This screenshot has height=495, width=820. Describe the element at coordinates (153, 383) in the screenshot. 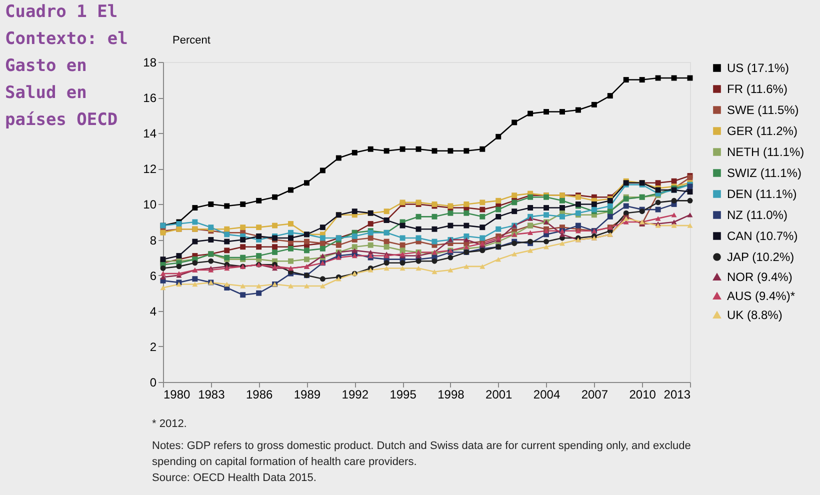

I see `y-tick-label: 0` at that location.